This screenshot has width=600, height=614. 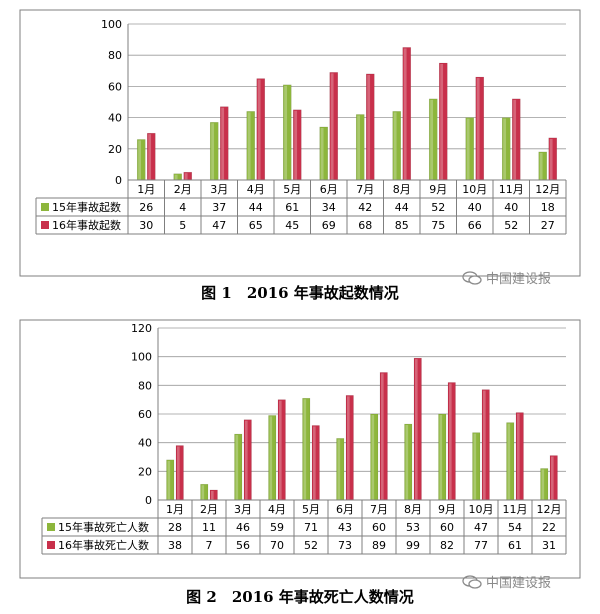 What do you see at coordinates (549, 527) in the screenshot?
I see `data-label: 22` at bounding box center [549, 527].